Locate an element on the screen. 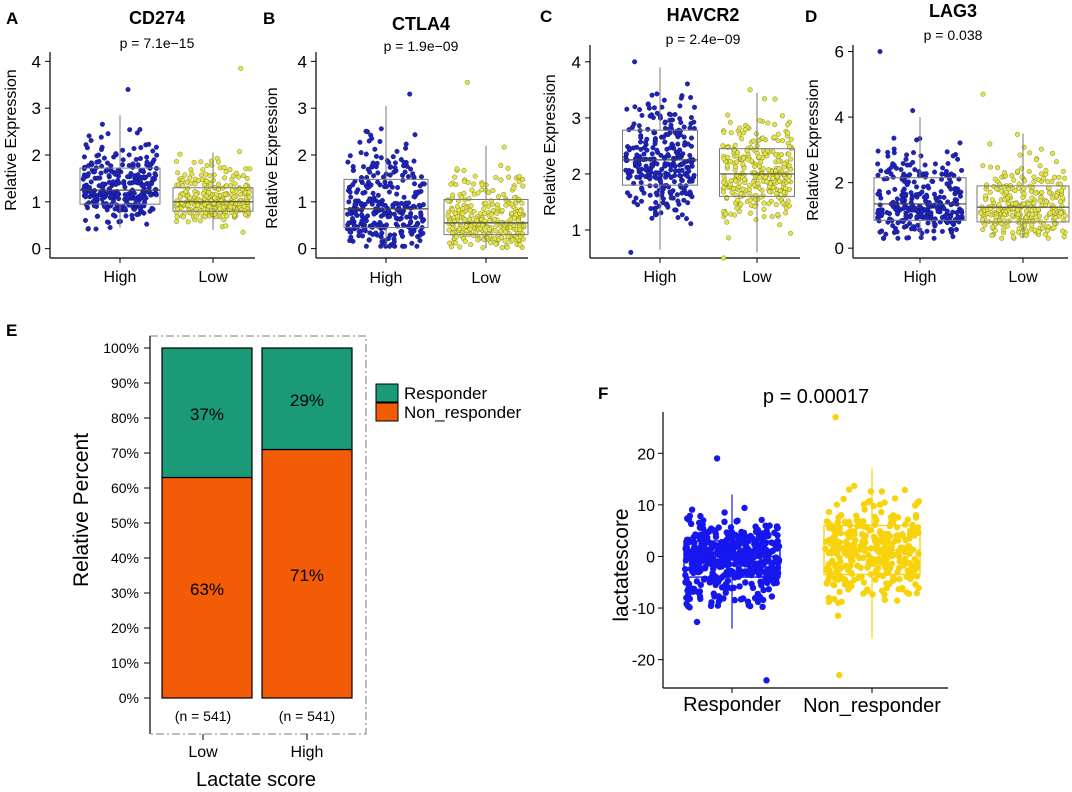 This screenshot has width=1072, height=792. chart-title: HAVCR2 is located at coordinates (703, 15).